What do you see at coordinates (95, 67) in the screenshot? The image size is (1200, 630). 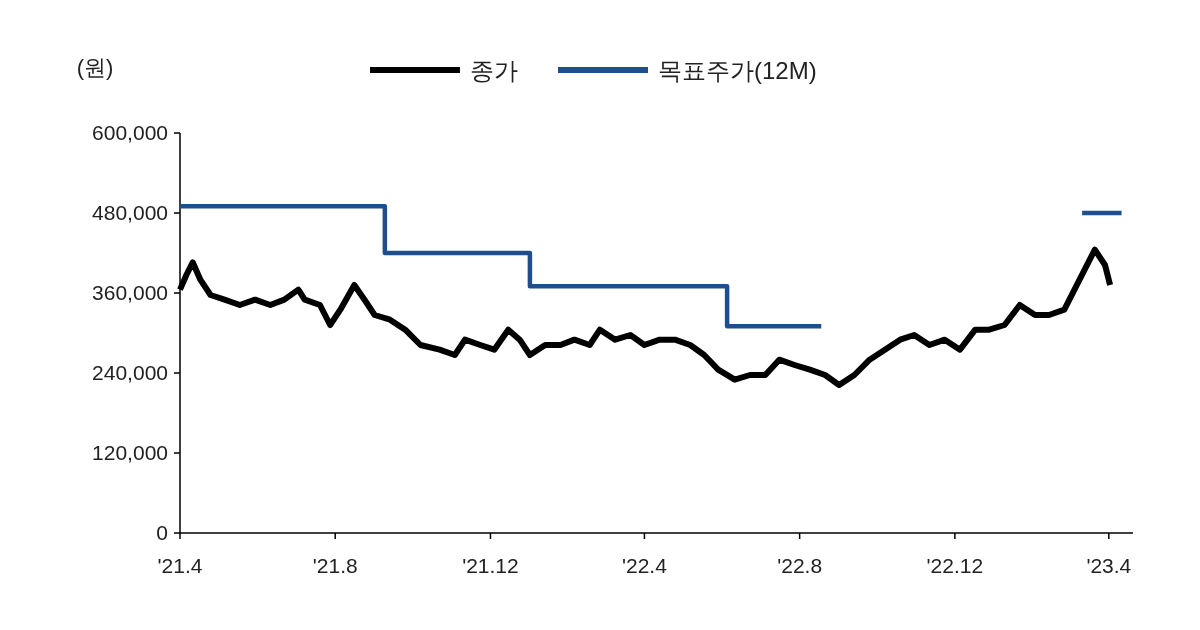 I see `y-axis-title: (원)` at bounding box center [95, 67].